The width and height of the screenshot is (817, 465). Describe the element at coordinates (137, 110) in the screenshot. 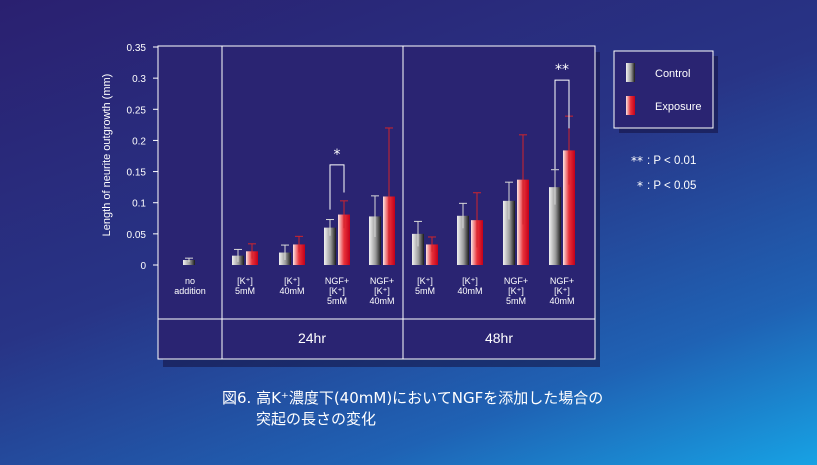

I see `y-tick-label: 0.25` at that location.